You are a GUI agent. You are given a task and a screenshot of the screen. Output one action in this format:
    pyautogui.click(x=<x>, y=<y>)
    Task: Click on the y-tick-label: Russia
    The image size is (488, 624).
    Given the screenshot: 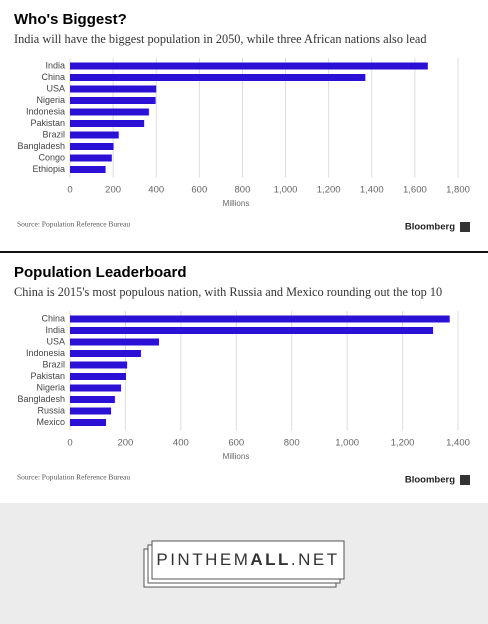 What is the action you would take?
    pyautogui.click(x=51, y=410)
    